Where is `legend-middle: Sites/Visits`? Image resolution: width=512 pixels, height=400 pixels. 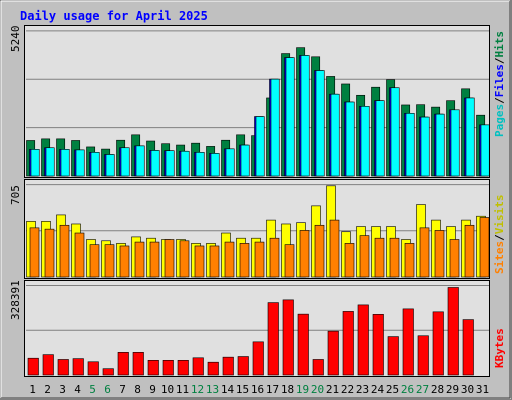 legend-middle: Sites/Visits is located at coordinates (499, 235).